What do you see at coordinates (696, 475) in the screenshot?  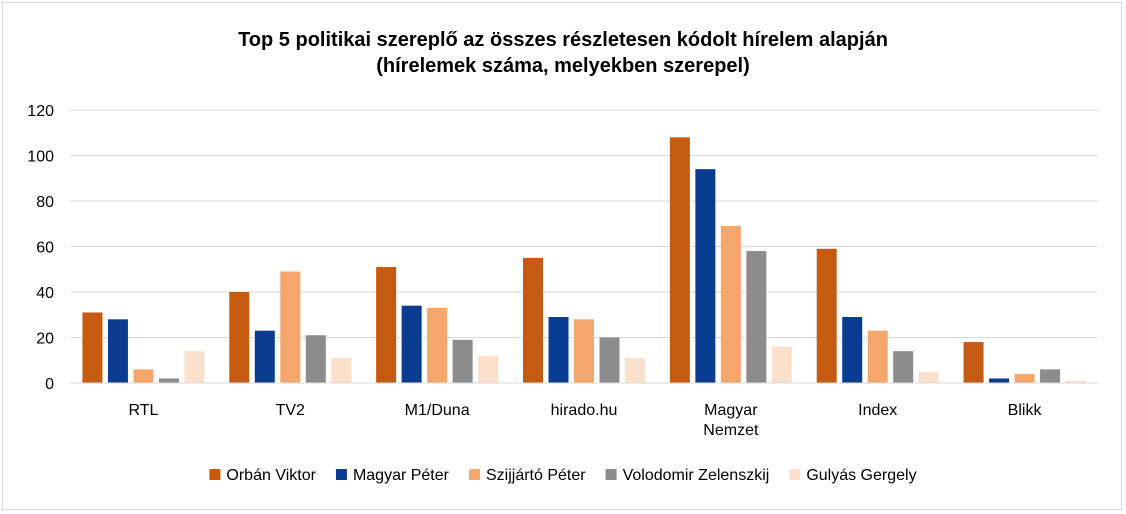 I see `legend-label: Volodomir Zelenszkij` at bounding box center [696, 475].